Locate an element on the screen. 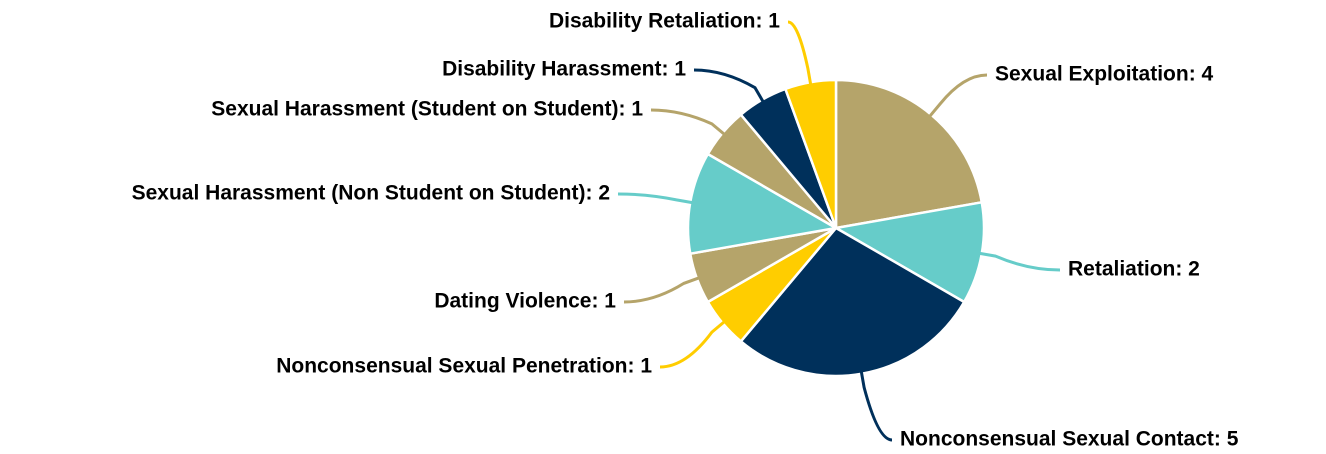  slice-label: Nonconsensual Sexual Penetration: 1 is located at coordinates (464, 366).